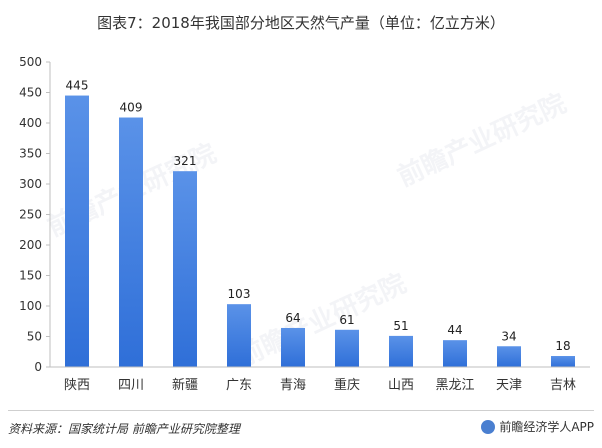  What do you see at coordinates (239, 294) in the screenshot?
I see `data-label: 103` at bounding box center [239, 294].